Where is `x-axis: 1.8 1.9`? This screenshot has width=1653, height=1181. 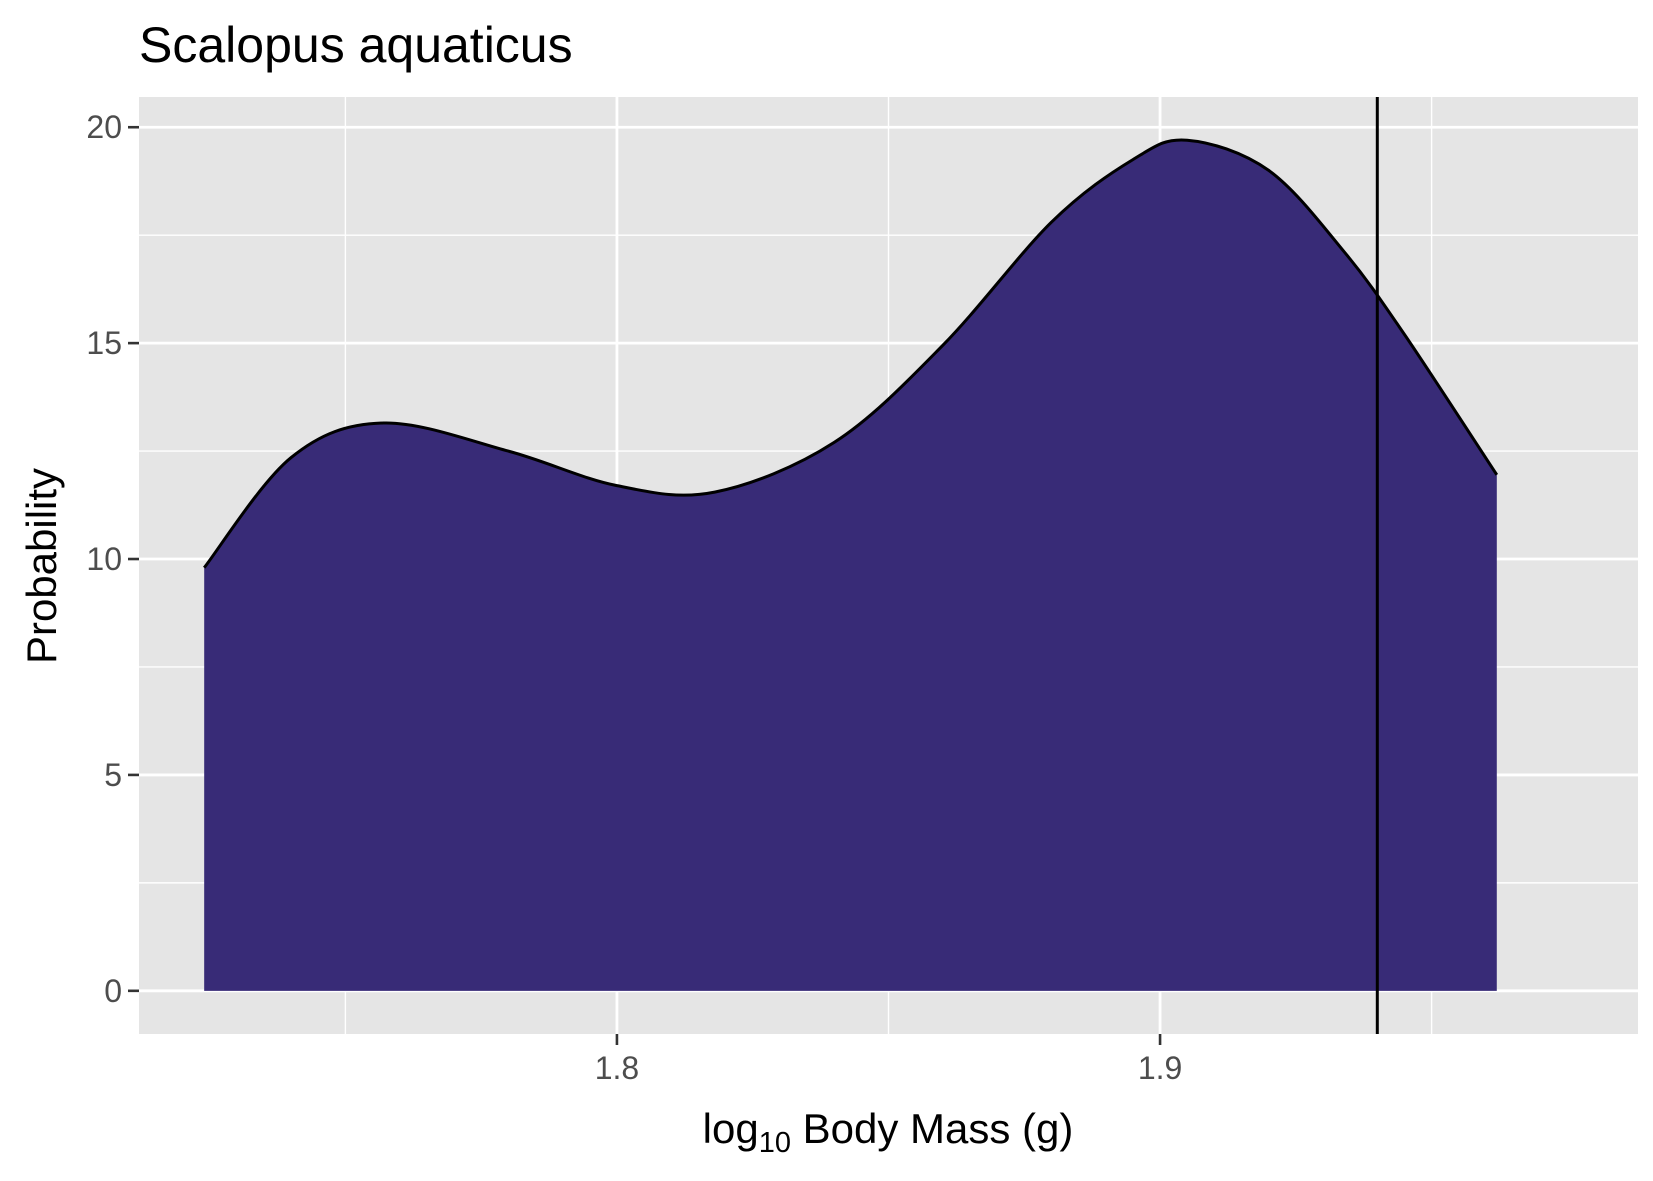 x-axis: 1.8 1.9 is located at coordinates (888, 1060).